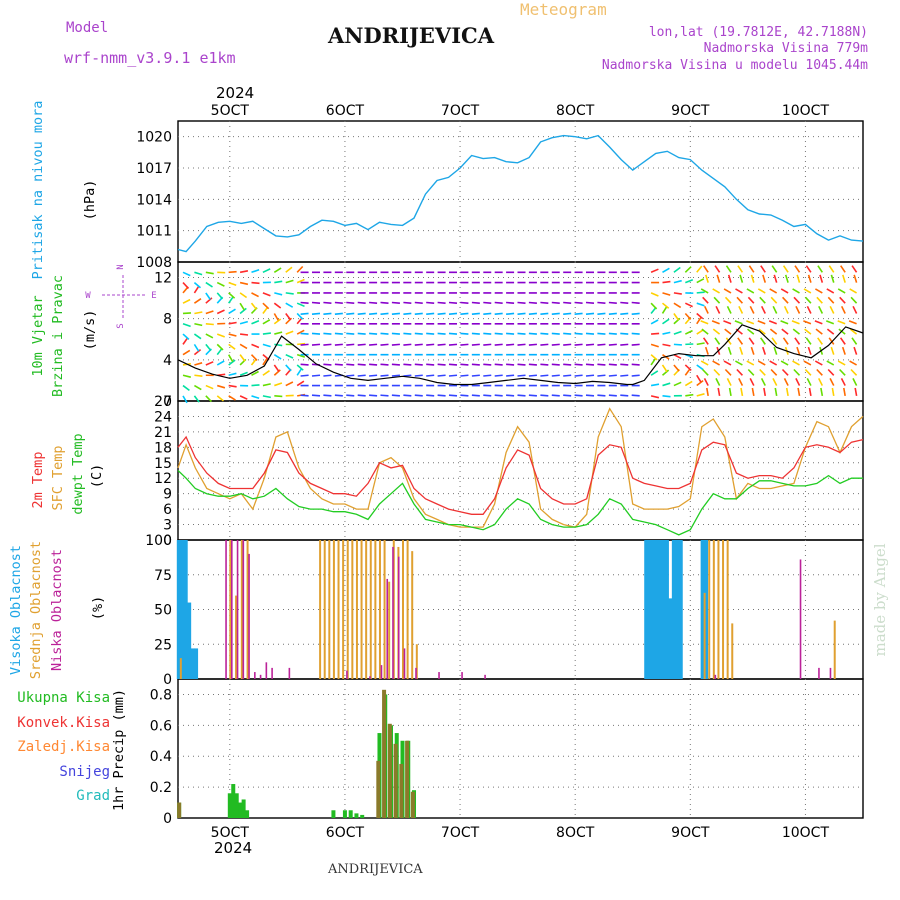 The width and height of the screenshot is (900, 900). Describe the element at coordinates (520, 191) in the screenshot. I see `pressure-frame` at that location.